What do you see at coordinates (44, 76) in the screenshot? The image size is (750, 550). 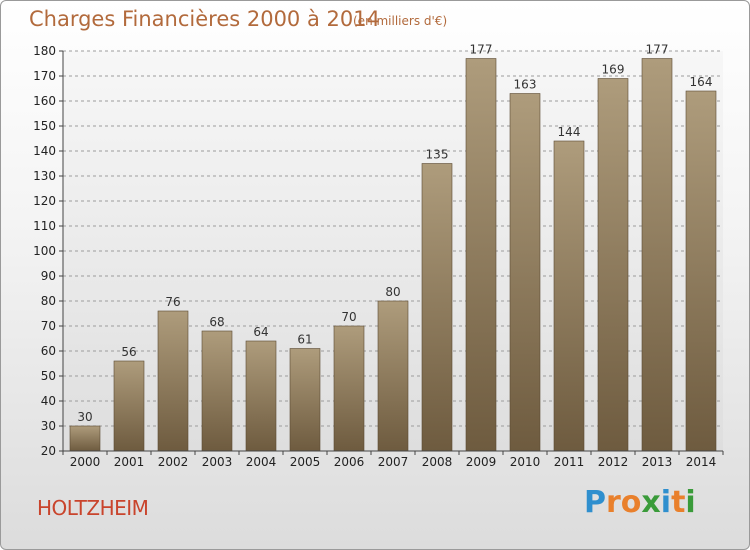 I see `y-tick-label: 170` at bounding box center [44, 76].